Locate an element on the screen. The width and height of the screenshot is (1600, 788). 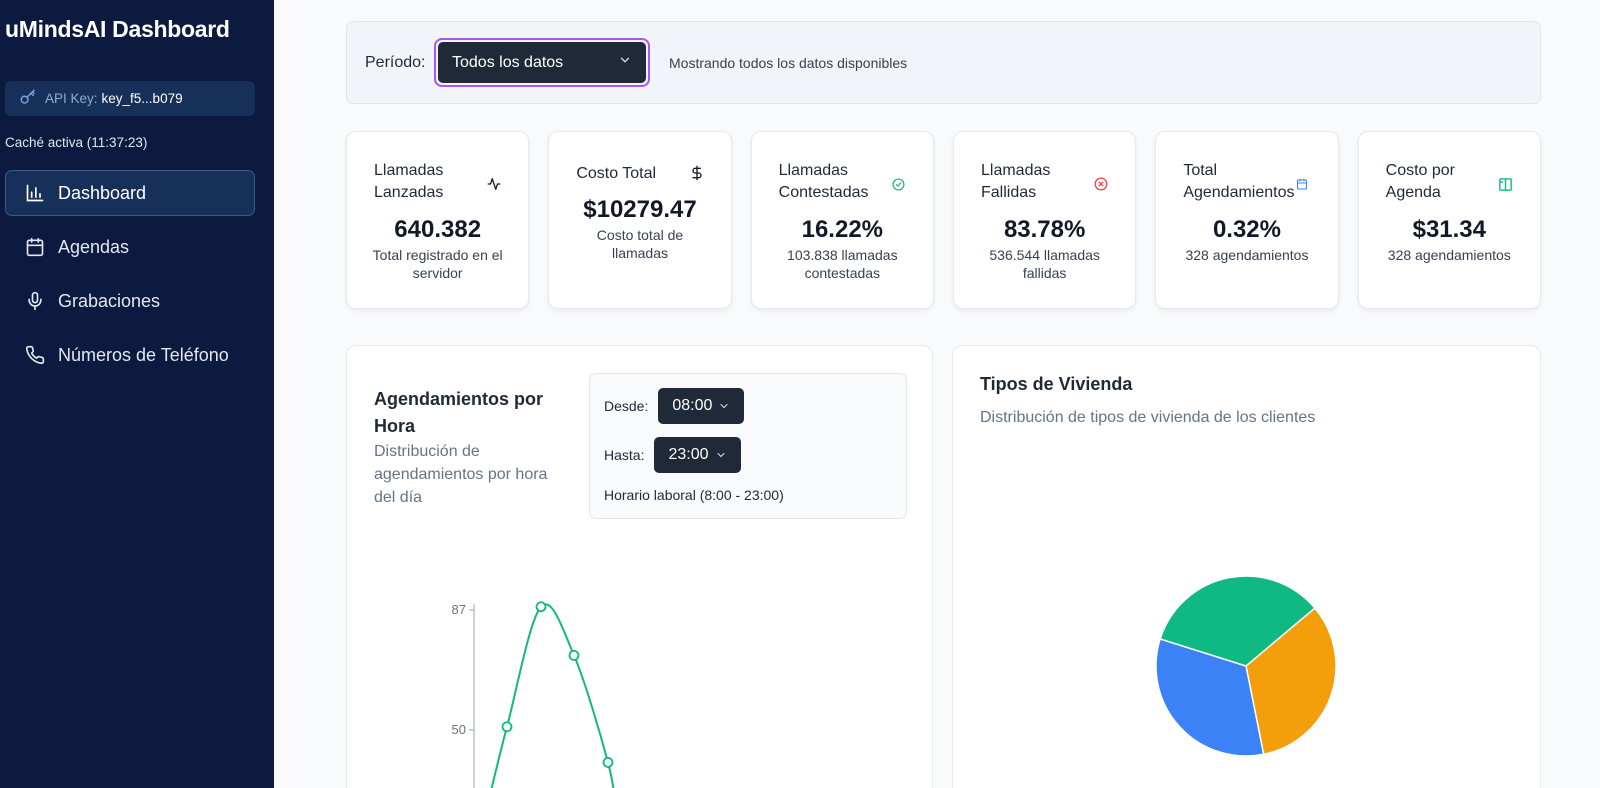
card-title: Total Agendamientos is located at coordinates (1239, 181).